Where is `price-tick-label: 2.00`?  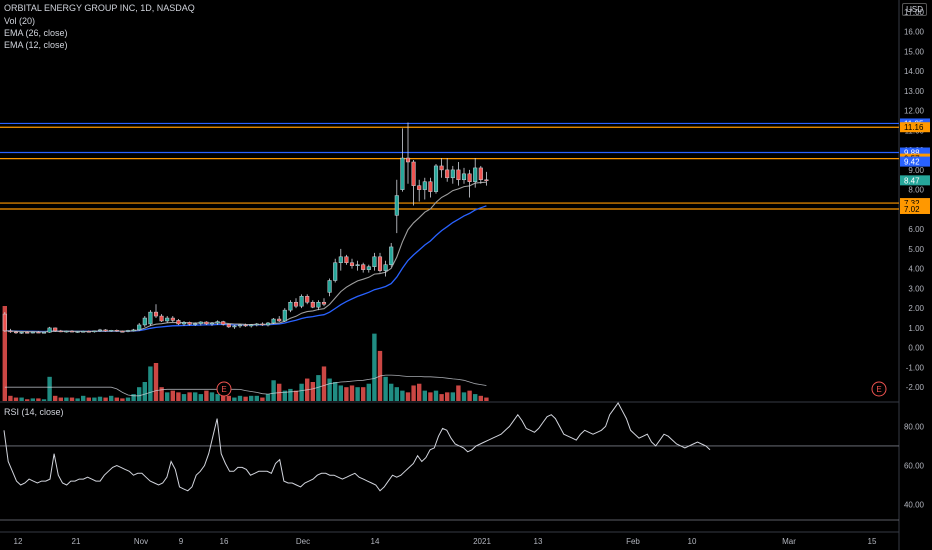
price-tick-label: 2.00 is located at coordinates (916, 308).